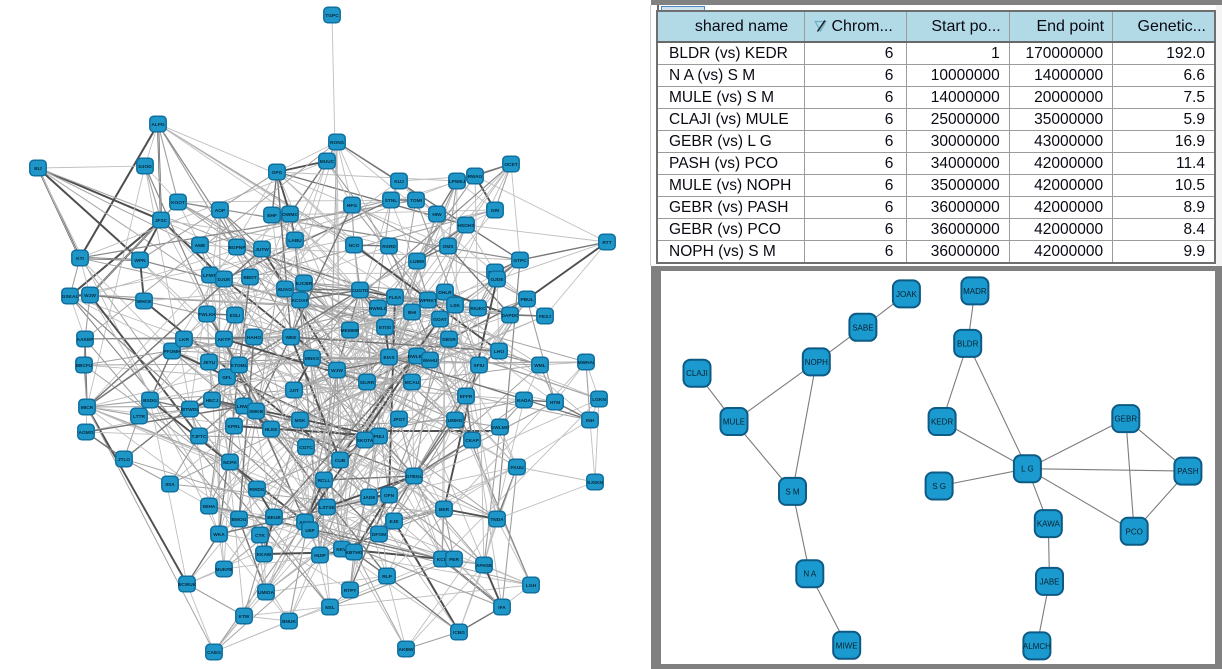 The image size is (1222, 669). What do you see at coordinates (274, 518) in the screenshot?
I see `svg-text: BEUB` at bounding box center [274, 518].